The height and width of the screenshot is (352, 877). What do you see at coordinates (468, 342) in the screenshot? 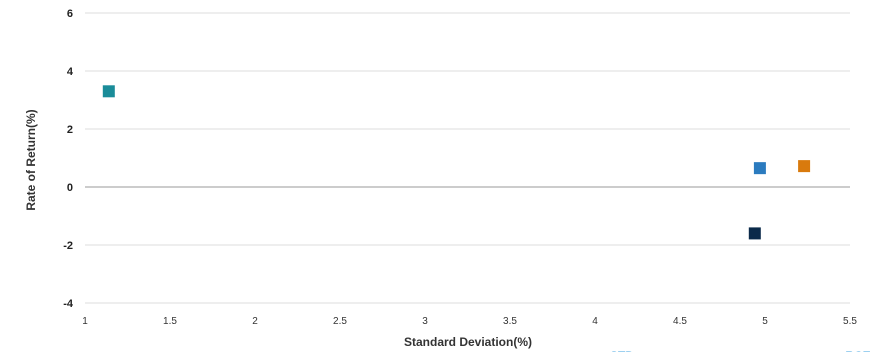
I see `x-axis-title: Standard Deviation(%)` at bounding box center [468, 342].